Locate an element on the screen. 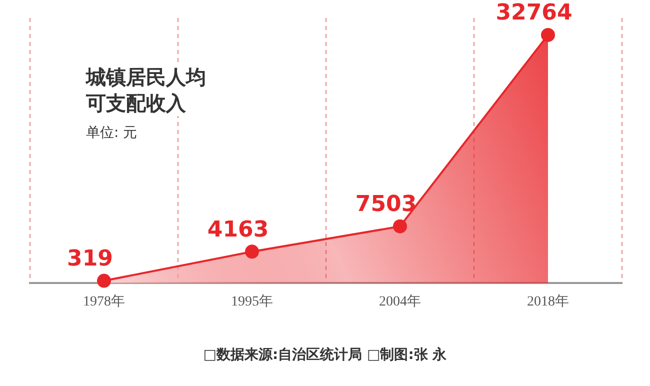  data-label: 4163 is located at coordinates (238, 229).